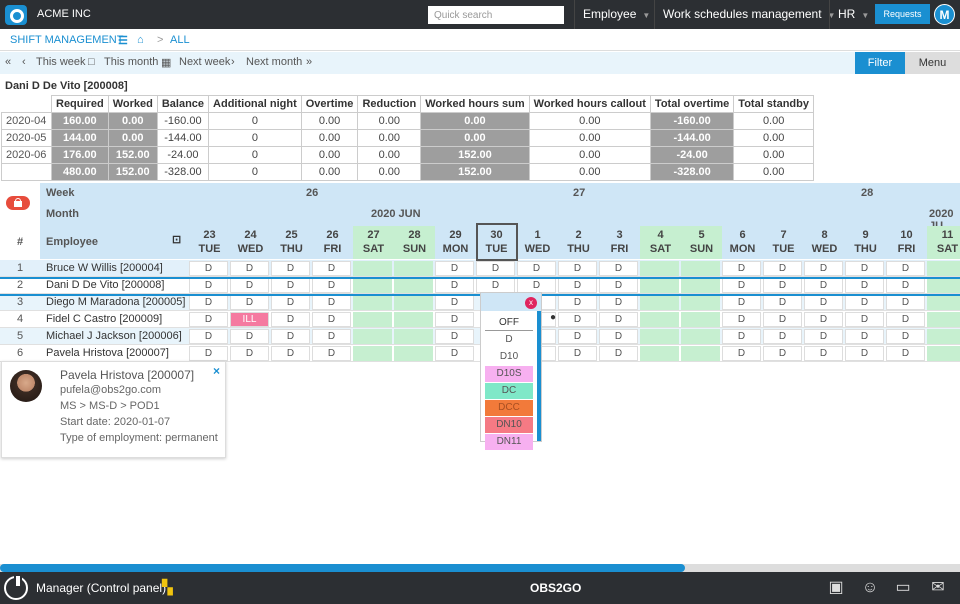 The width and height of the screenshot is (960, 604). Describe the element at coordinates (123, 41) in the screenshot. I see `list-icon: ☰` at that location.